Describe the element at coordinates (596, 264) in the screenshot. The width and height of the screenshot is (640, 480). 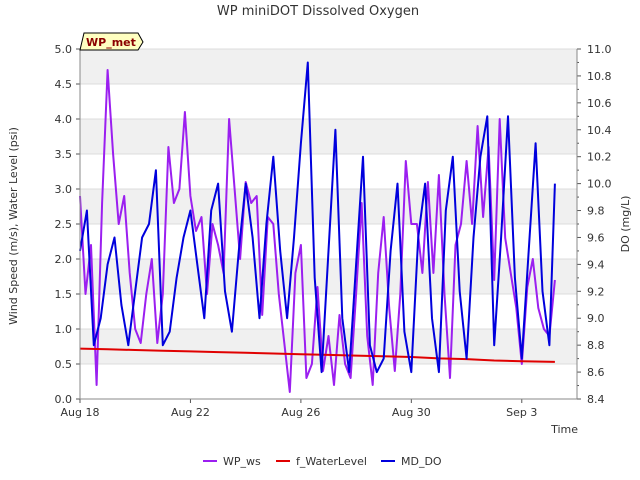
I see `y2-tick-label: 9.4` at that location.